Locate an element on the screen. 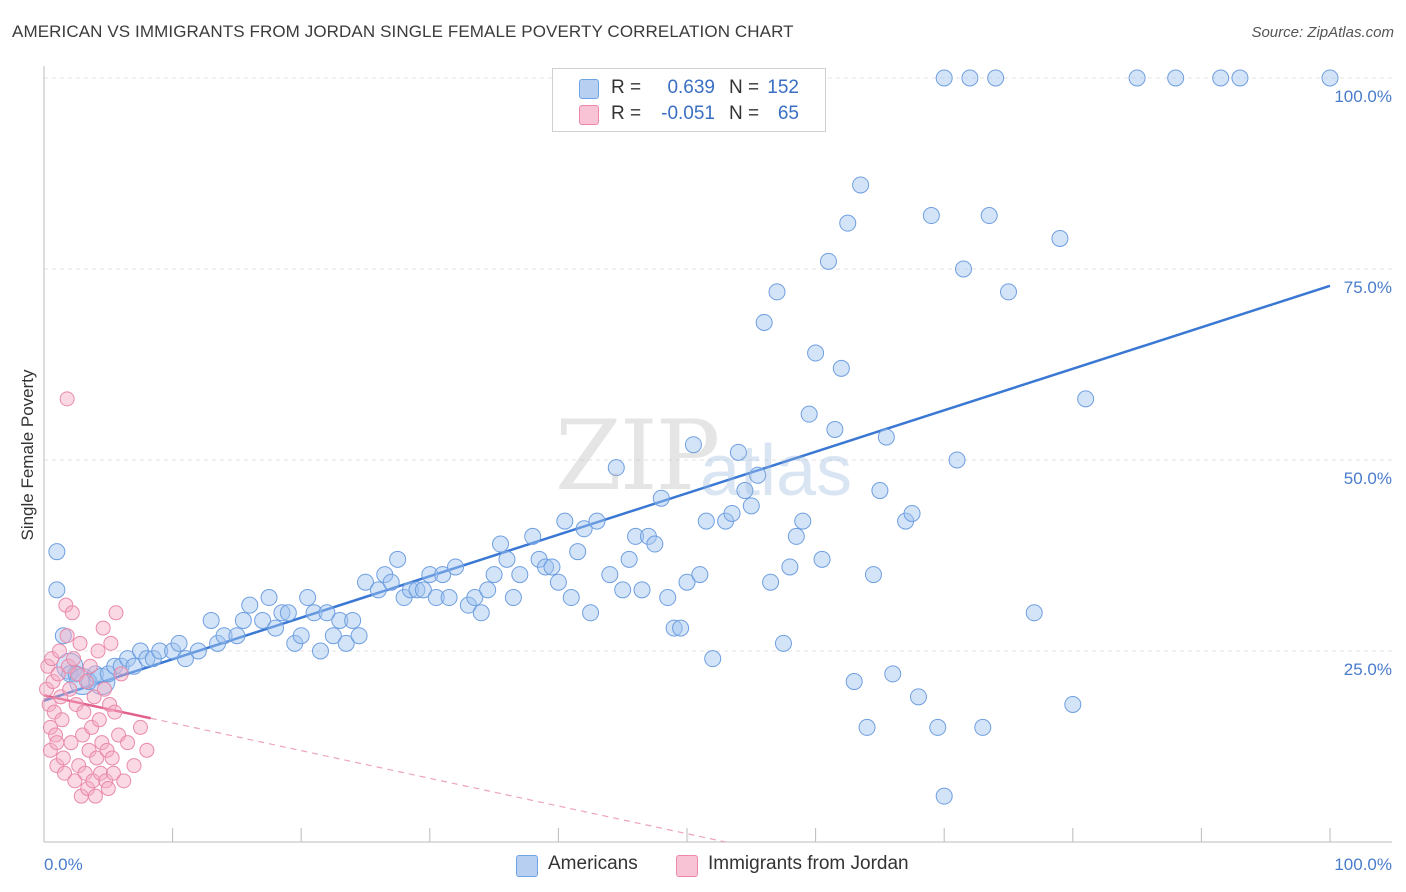 The width and height of the screenshot is (1406, 892). legend-n-value: 65 is located at coordinates (788, 113).